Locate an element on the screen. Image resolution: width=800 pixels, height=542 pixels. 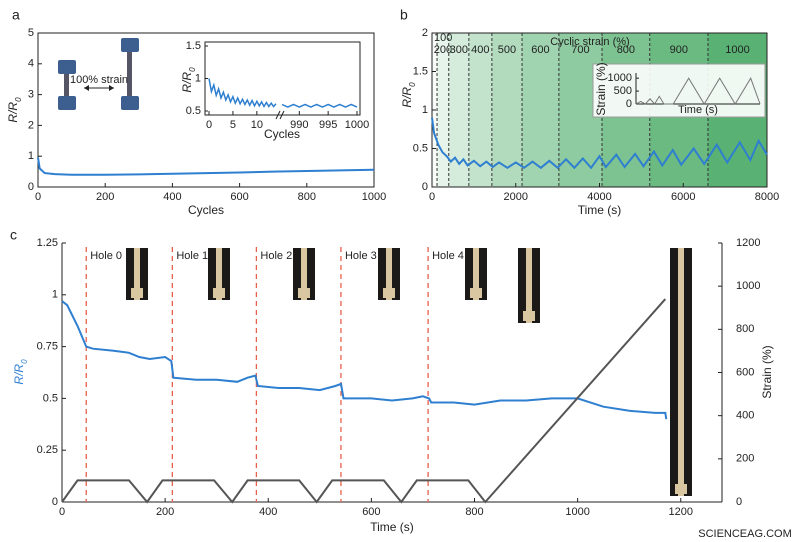
x-tick-label: 800 is located at coordinates (307, 197).